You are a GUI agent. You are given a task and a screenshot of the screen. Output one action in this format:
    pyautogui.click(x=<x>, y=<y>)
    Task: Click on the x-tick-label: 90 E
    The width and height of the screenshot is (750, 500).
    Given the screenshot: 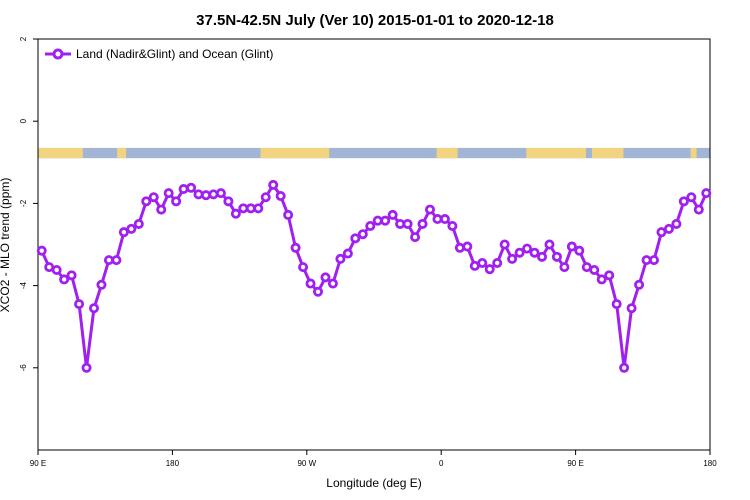 What is the action you would take?
    pyautogui.click(x=38, y=463)
    